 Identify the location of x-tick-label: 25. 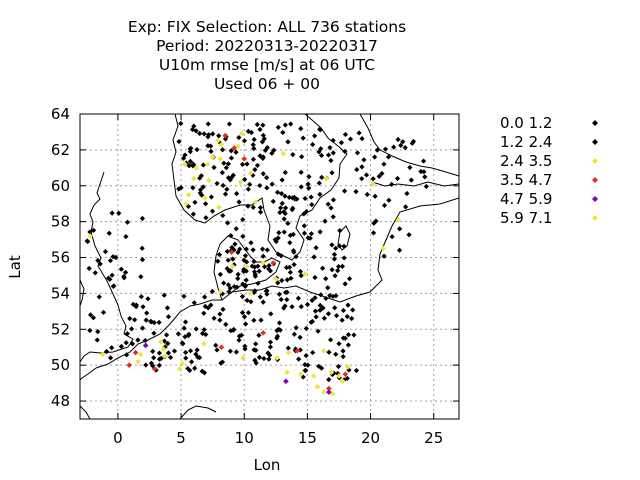
(433, 438).